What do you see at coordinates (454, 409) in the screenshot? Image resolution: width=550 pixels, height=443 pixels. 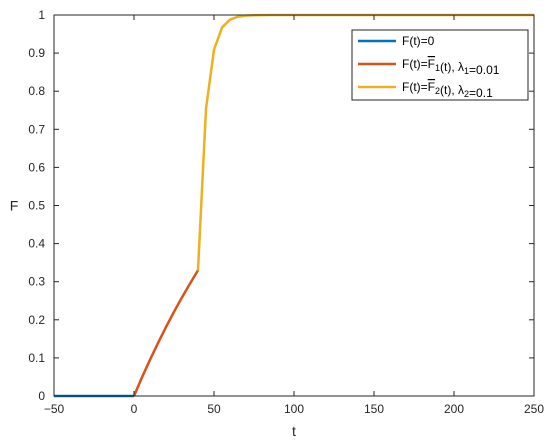 I see `x-tick-label: 200` at bounding box center [454, 409].